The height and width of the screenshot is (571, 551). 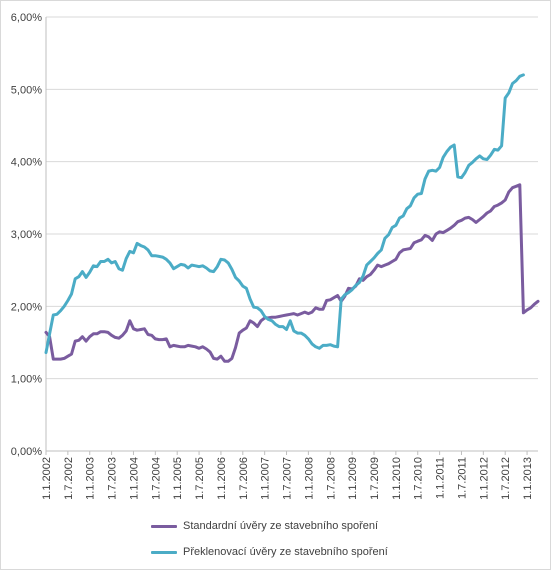 What do you see at coordinates (419, 478) in the screenshot?
I see `x-tick-label: 1.7.2010` at bounding box center [419, 478].